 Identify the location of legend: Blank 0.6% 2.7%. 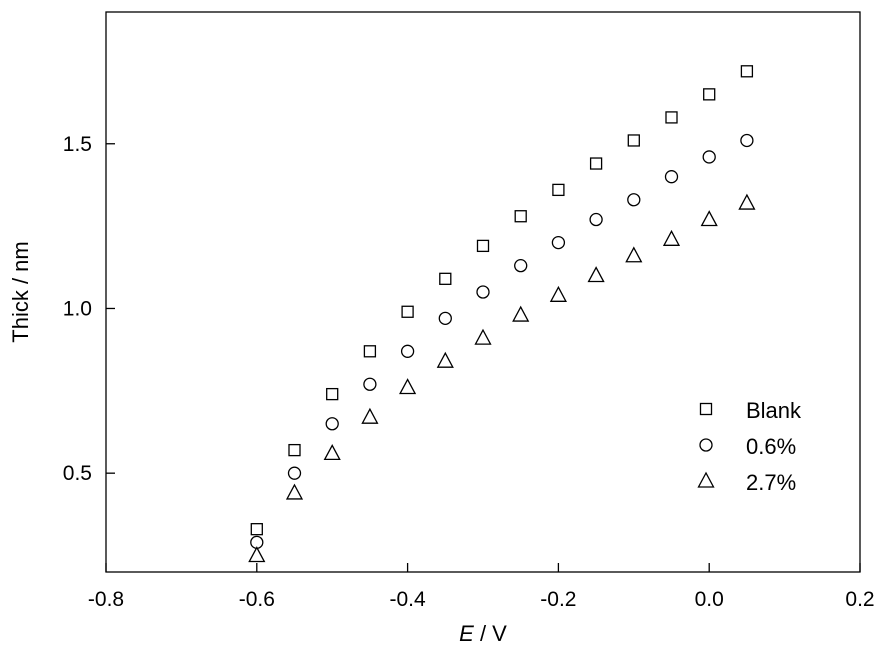
(749, 446).